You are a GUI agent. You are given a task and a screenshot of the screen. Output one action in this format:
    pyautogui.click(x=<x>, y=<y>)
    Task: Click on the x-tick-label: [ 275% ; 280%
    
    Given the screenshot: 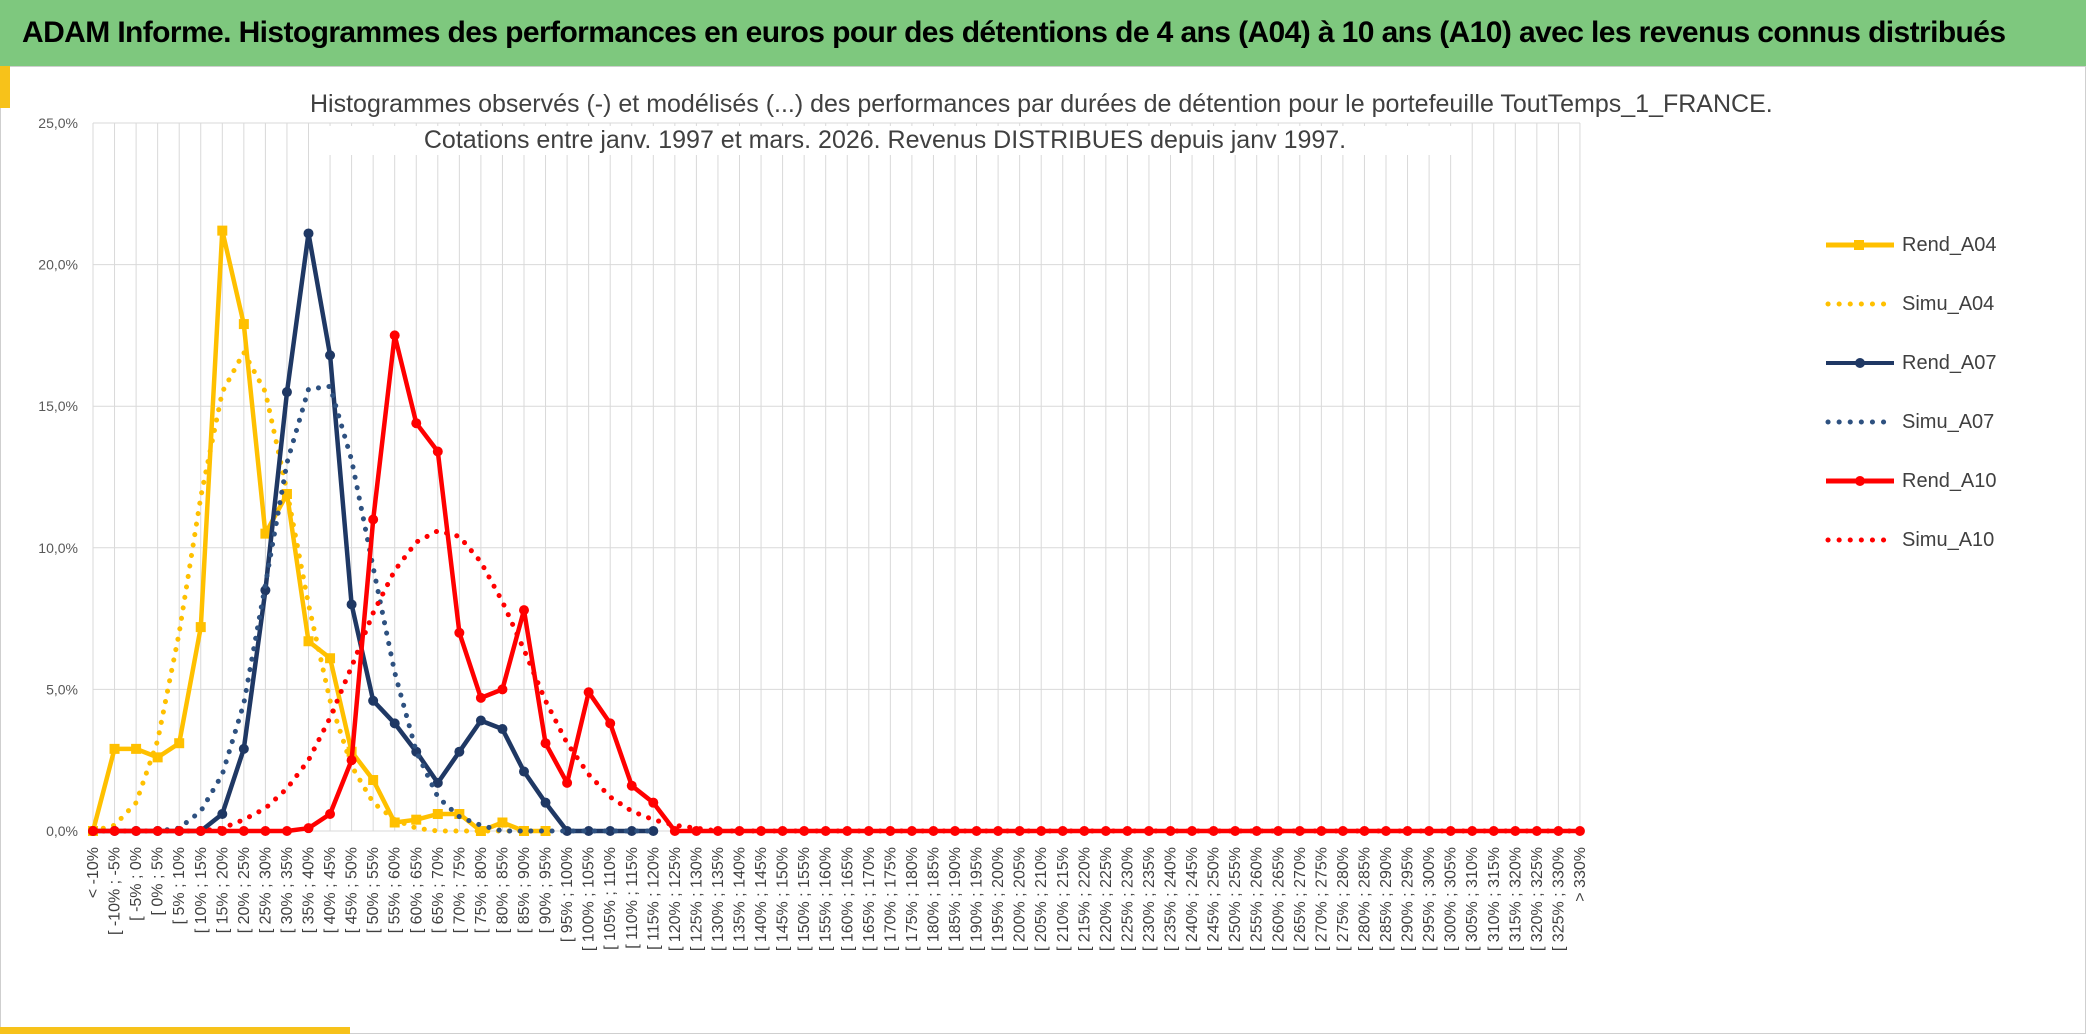 What is the action you would take?
    pyautogui.click(x=1343, y=899)
    